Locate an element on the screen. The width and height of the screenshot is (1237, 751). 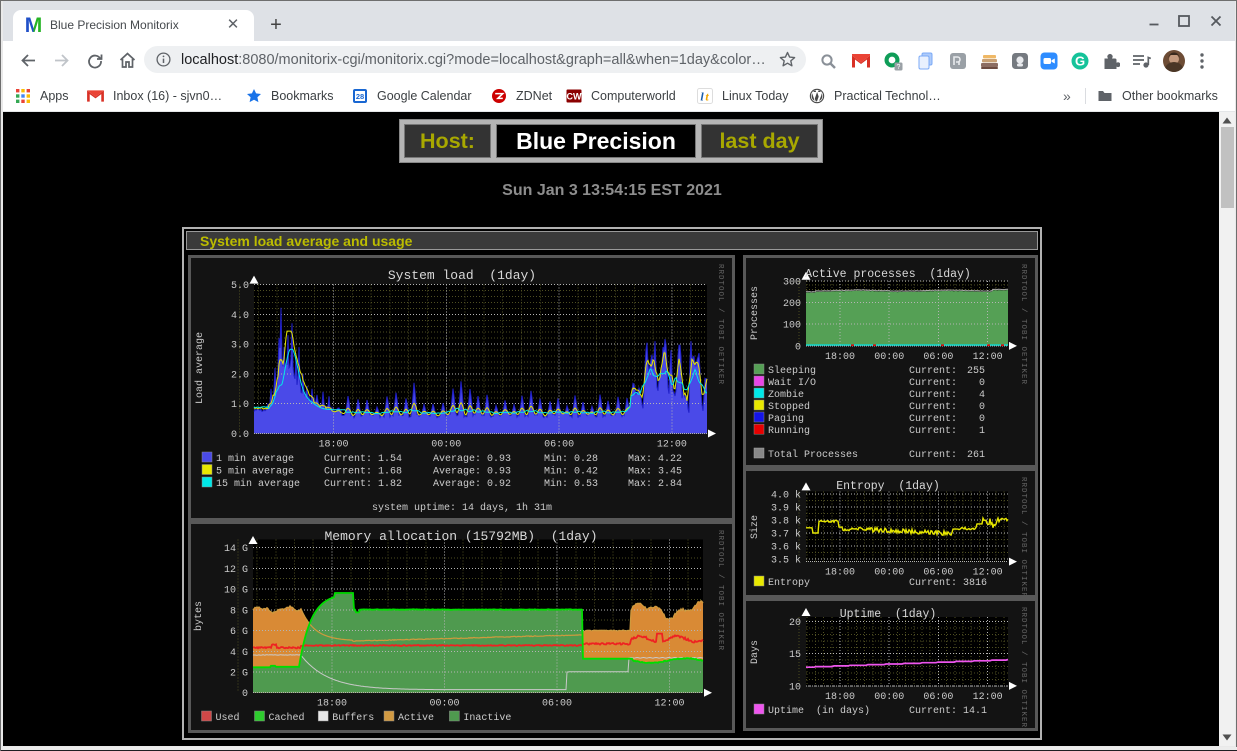
svg-text: Running is located at coordinates (789, 431).